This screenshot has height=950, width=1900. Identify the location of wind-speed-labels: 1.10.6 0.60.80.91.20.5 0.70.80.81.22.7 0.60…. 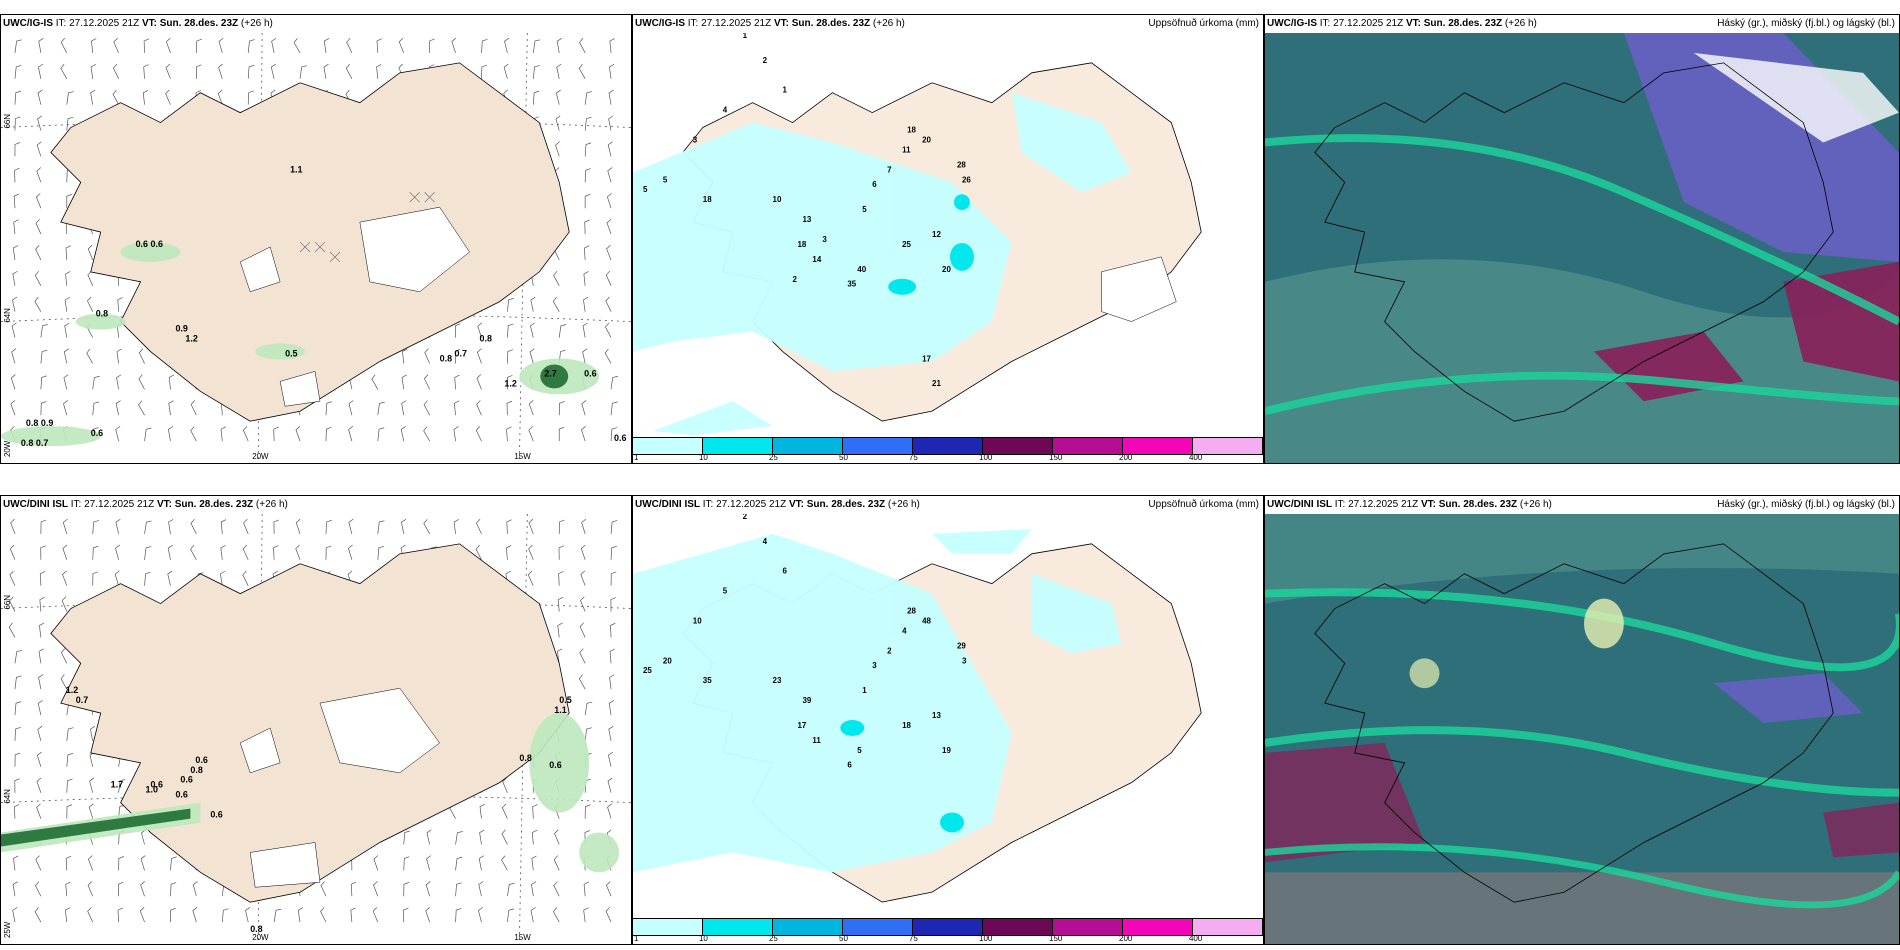
(324, 306).